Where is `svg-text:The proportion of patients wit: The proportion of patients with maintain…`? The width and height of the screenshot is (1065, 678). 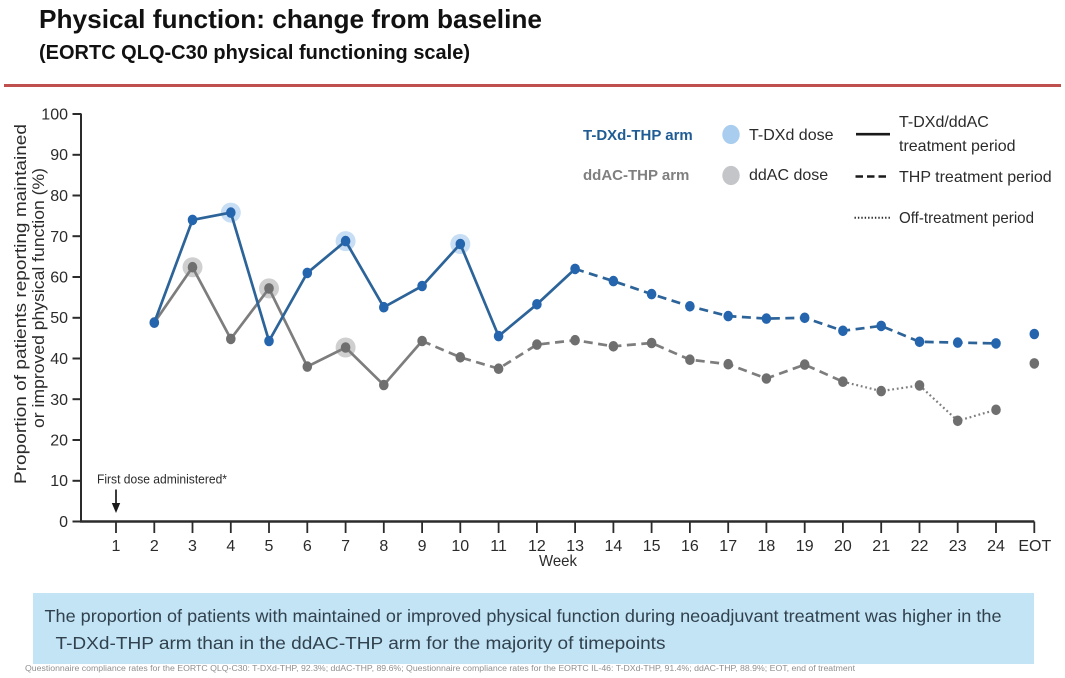 svg-text:The proportion of patients wit: The proportion of patients with maintain… is located at coordinates (523, 616).